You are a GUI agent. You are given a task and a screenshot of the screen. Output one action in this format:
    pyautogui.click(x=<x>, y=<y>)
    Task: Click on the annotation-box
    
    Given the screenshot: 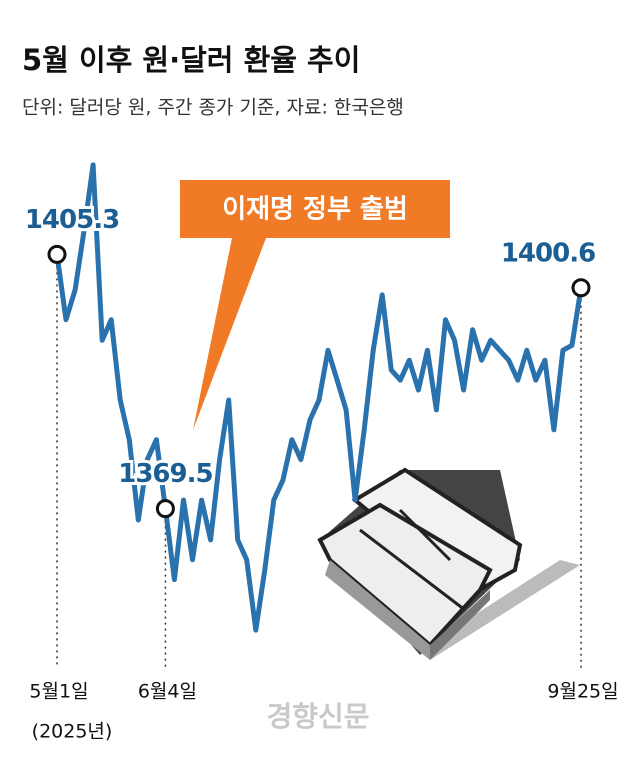 What is the action you would take?
    pyautogui.click(x=315, y=209)
    